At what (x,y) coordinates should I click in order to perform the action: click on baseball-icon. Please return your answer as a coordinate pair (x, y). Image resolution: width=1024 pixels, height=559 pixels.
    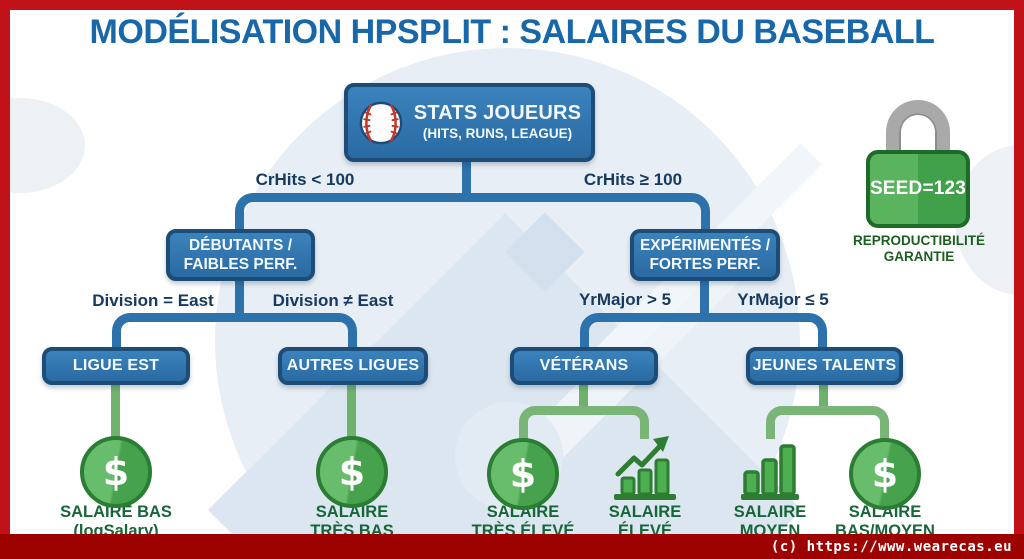
    Looking at the image, I should click on (381, 122).